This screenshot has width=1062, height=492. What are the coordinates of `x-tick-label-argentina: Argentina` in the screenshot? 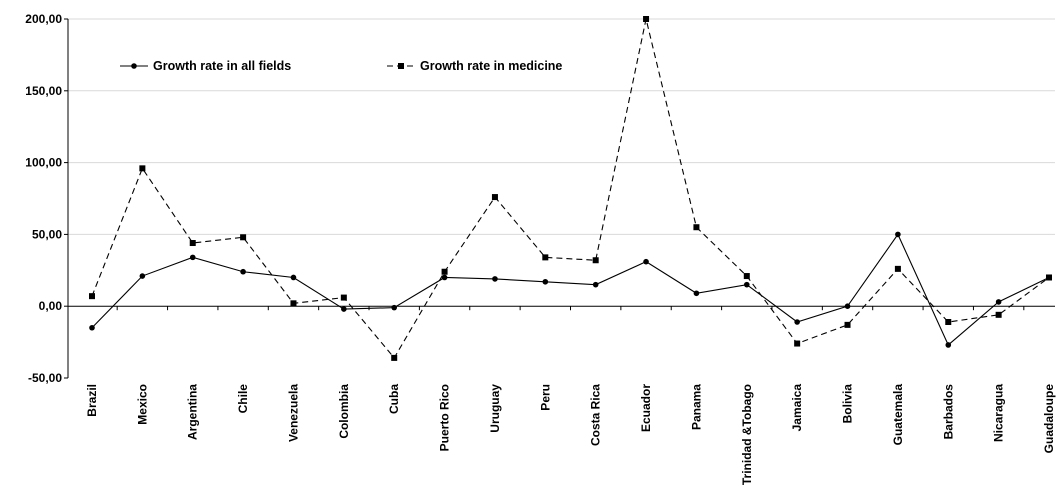 It's located at (193, 412).